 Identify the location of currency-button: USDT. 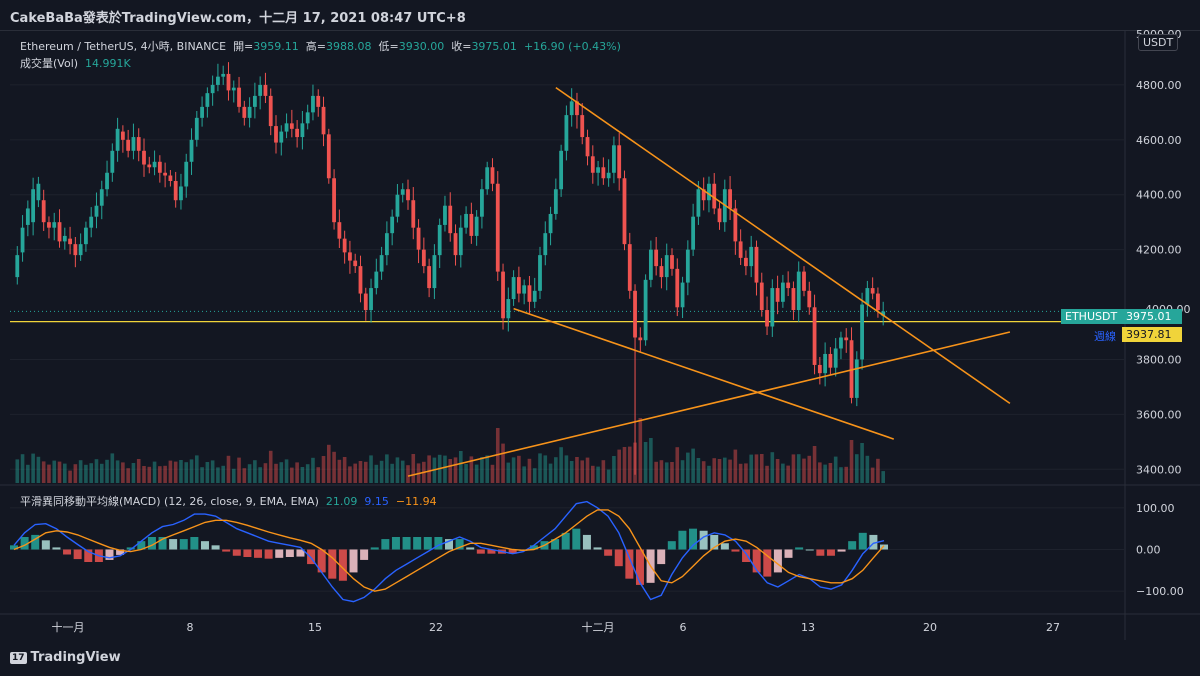
(1158, 42).